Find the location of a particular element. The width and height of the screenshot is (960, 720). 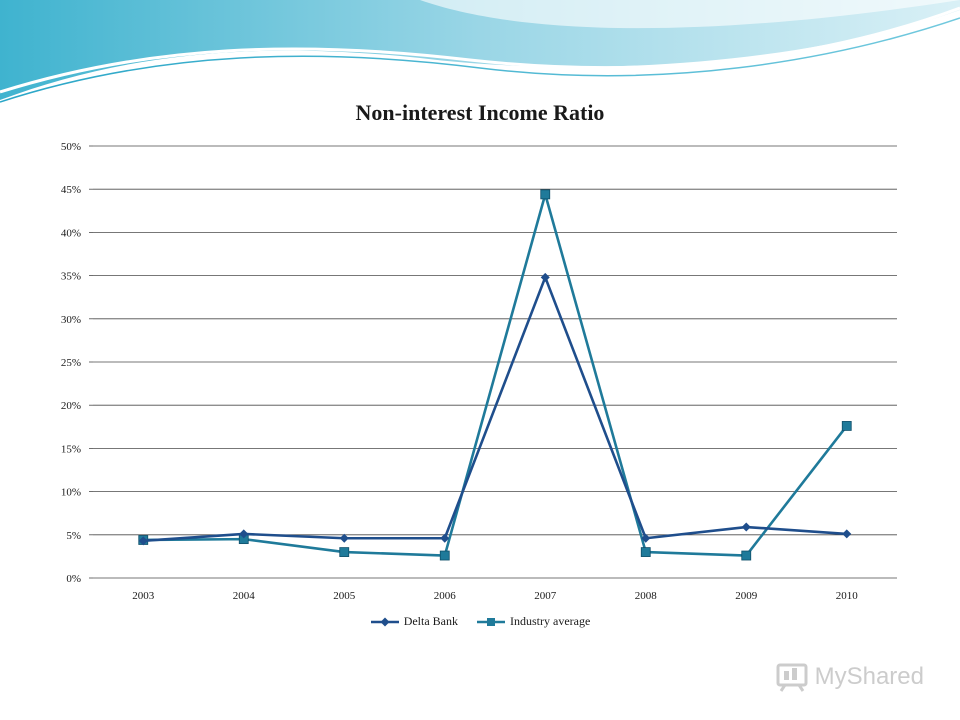

y-axis-ticks: 0% 5% 10% 15% 20% 25% 30% 35% 40% 45% 50% is located at coordinates (71, 363).